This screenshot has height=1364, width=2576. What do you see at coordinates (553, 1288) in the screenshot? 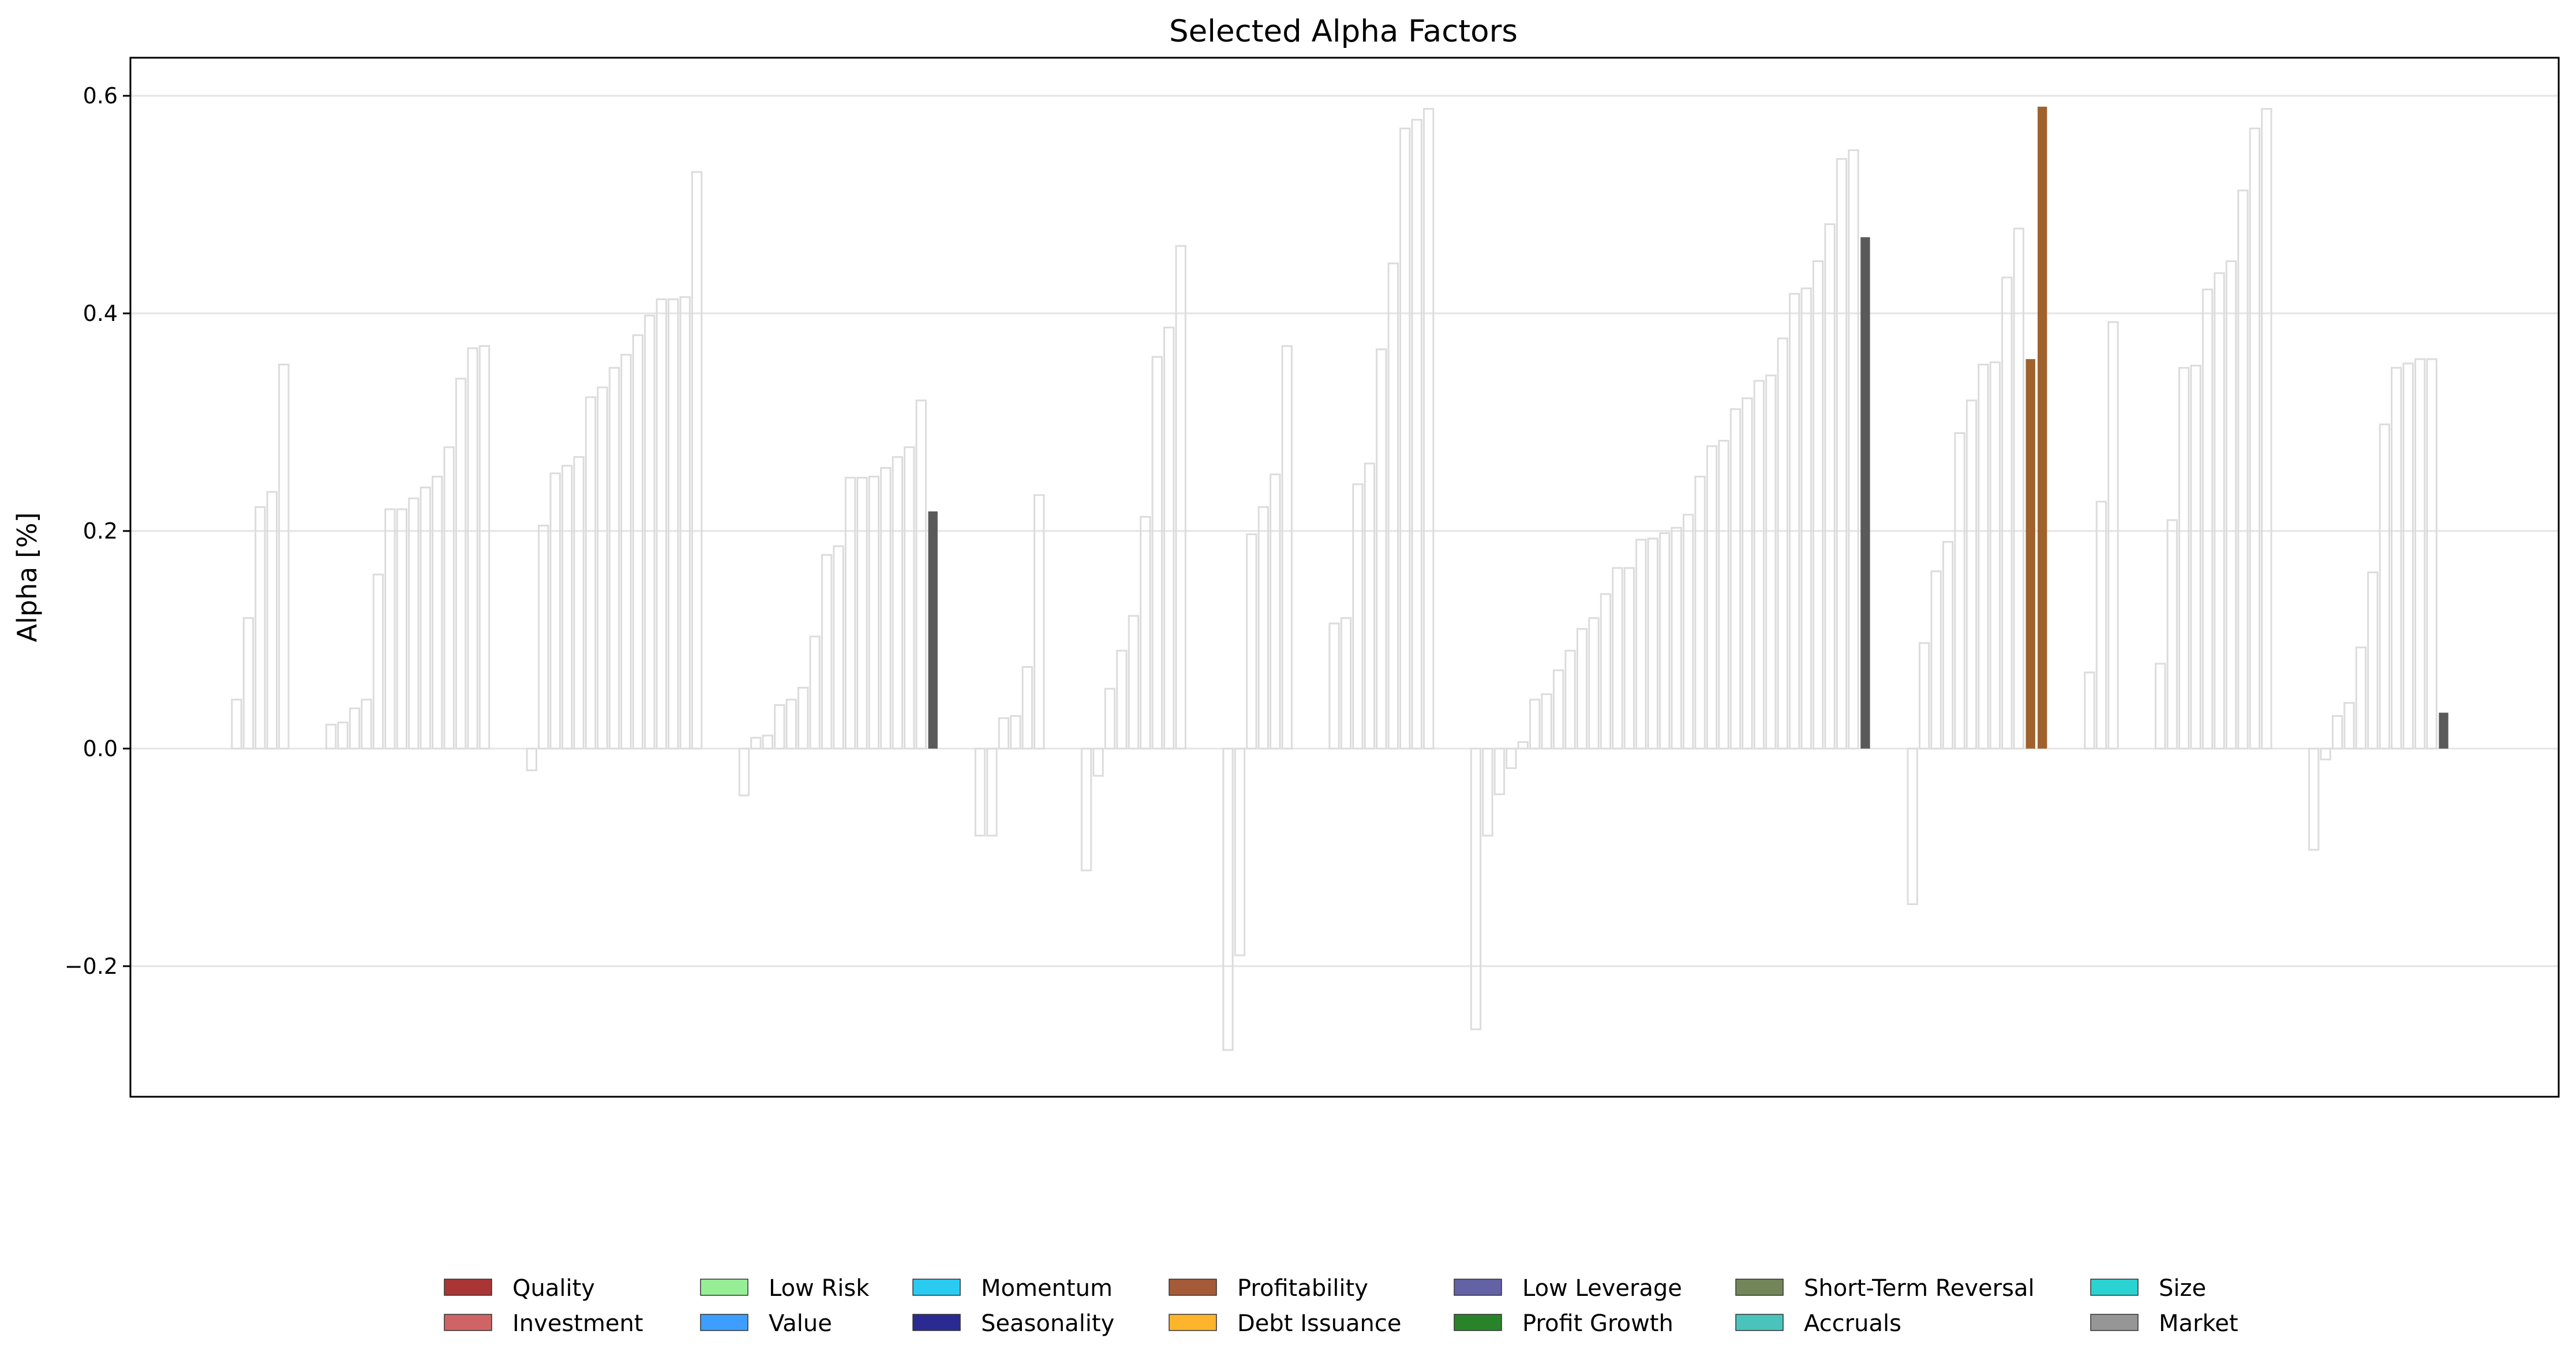
I see `legend-label: Quality` at bounding box center [553, 1288].